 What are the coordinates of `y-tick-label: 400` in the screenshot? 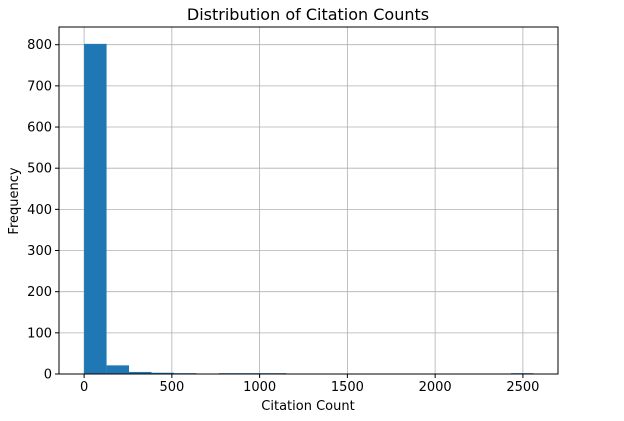 It's located at (39, 210).